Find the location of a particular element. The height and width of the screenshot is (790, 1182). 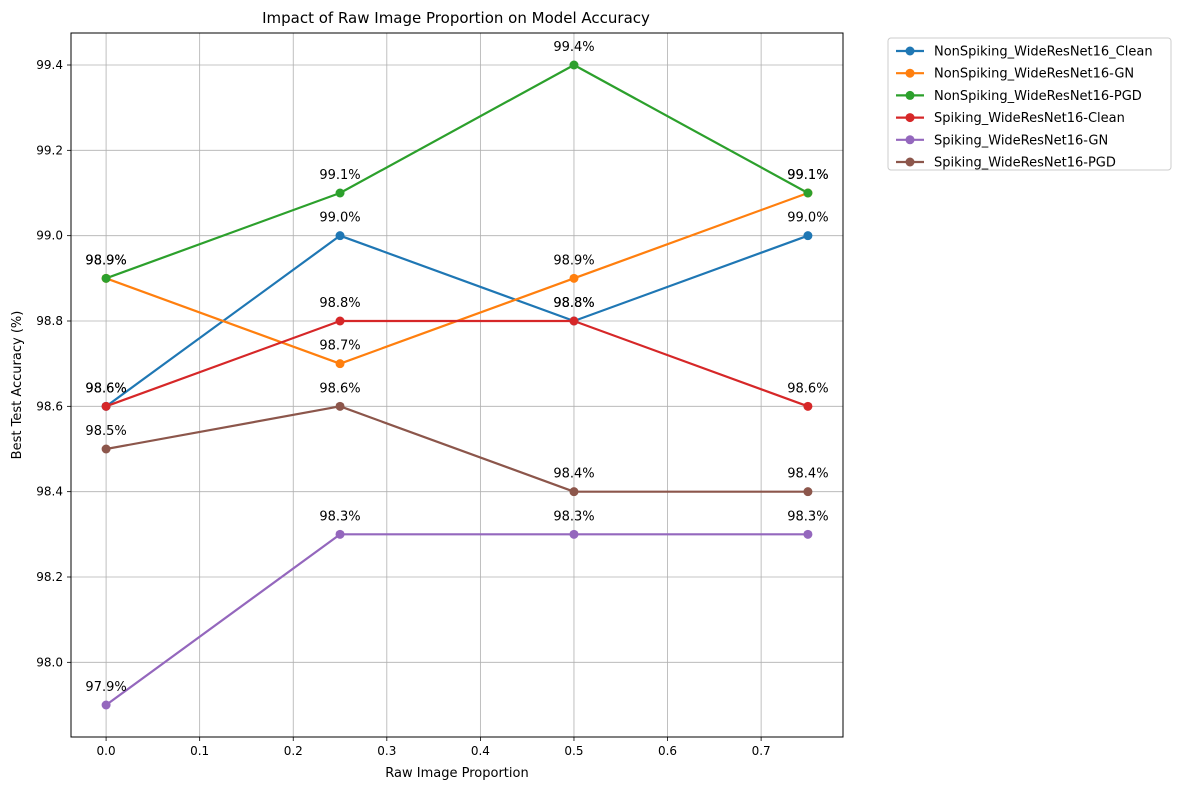

data-label-3-0: 98.6% is located at coordinates (105, 388).